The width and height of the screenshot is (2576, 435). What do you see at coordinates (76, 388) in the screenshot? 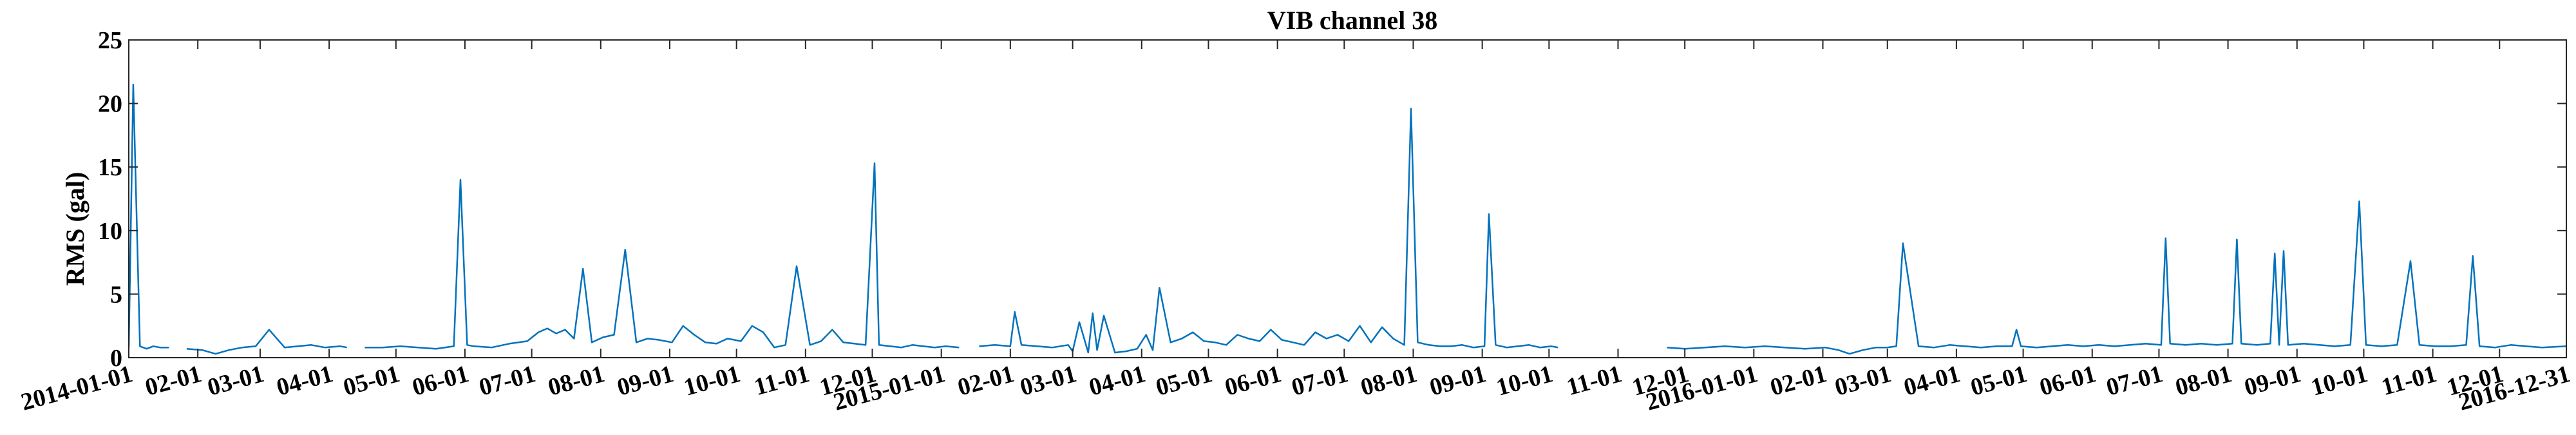
I see `x-tick-label: 2014-01-01` at bounding box center [76, 388].